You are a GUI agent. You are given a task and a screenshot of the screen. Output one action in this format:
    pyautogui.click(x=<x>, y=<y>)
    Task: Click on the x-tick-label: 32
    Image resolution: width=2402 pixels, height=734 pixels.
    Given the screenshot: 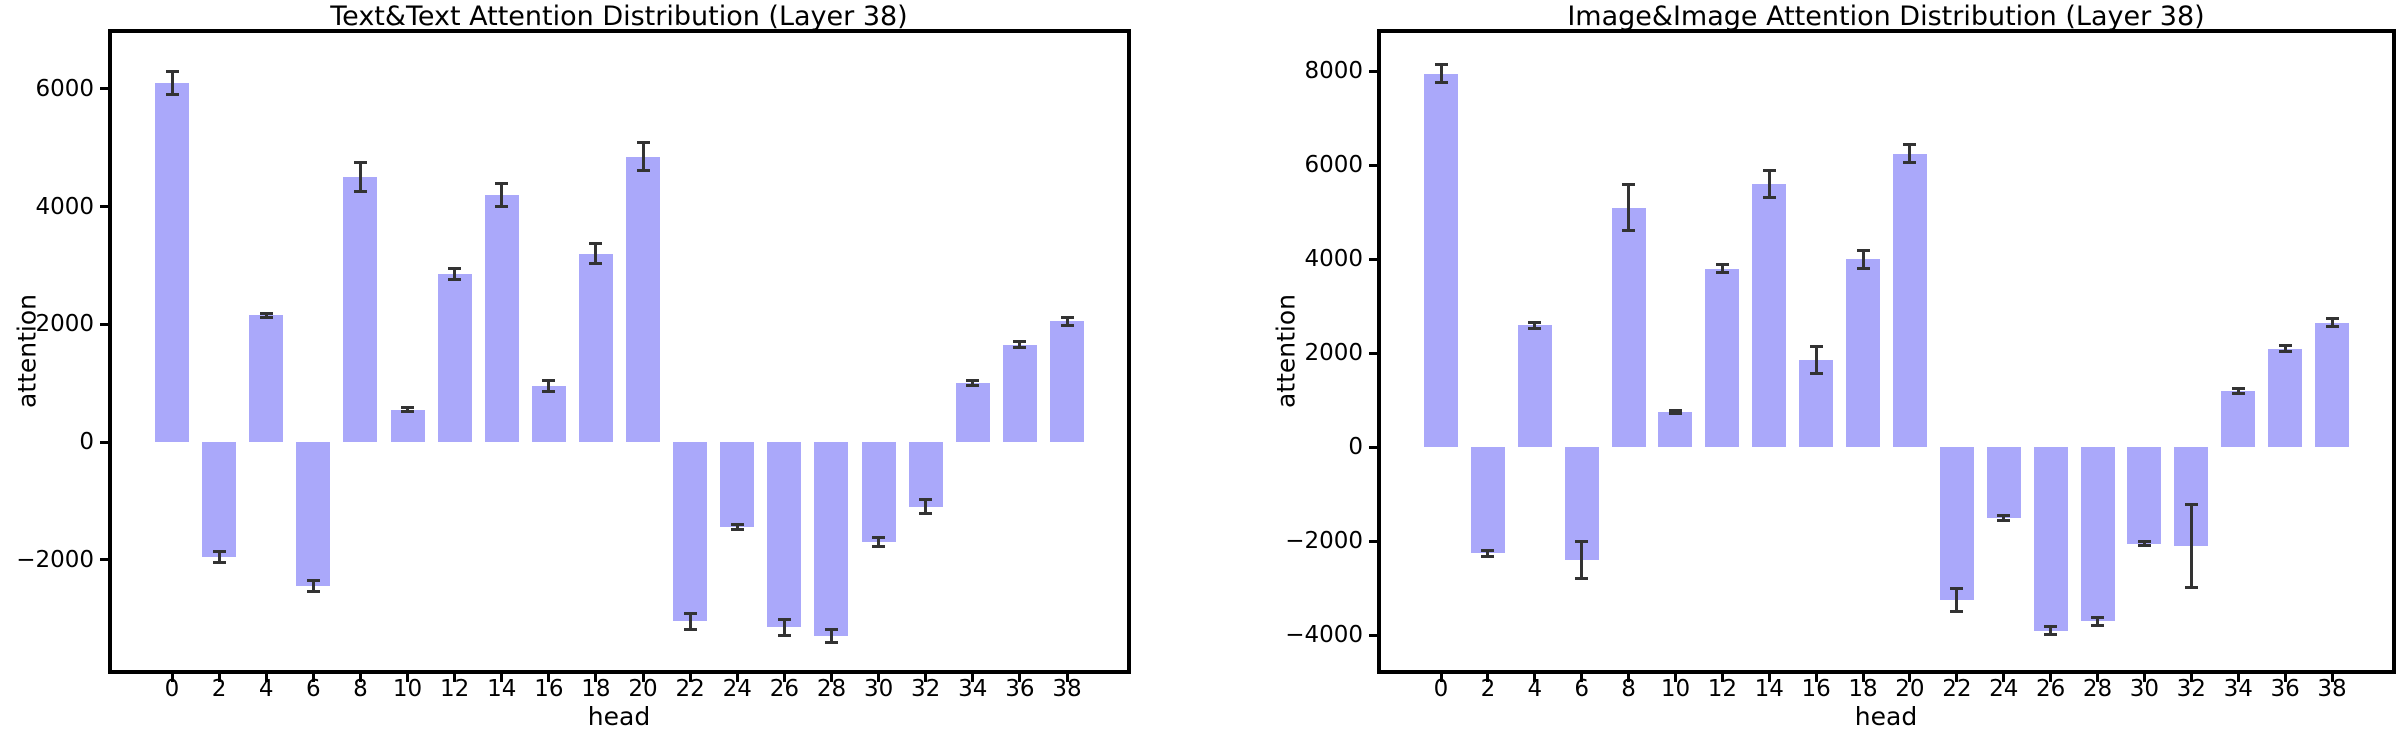 What is the action you would take?
    pyautogui.click(x=2191, y=689)
    